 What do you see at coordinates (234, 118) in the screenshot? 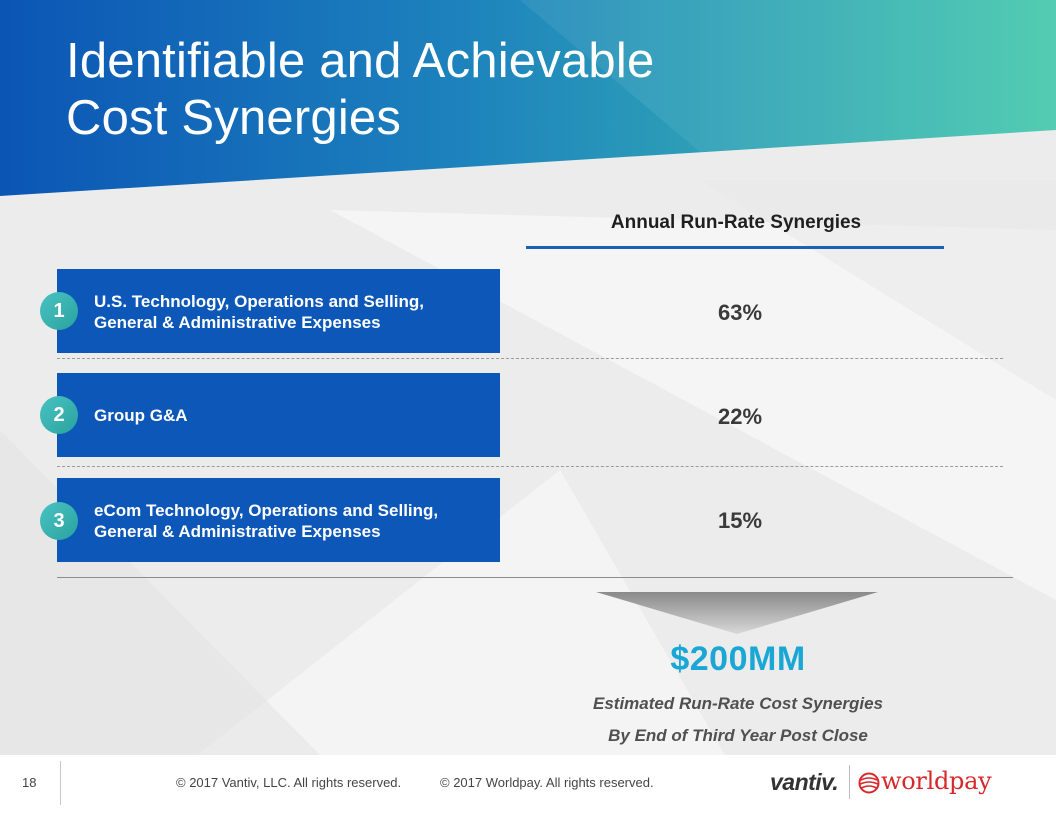
I see `title-line-2: Cost Synergies` at bounding box center [234, 118].